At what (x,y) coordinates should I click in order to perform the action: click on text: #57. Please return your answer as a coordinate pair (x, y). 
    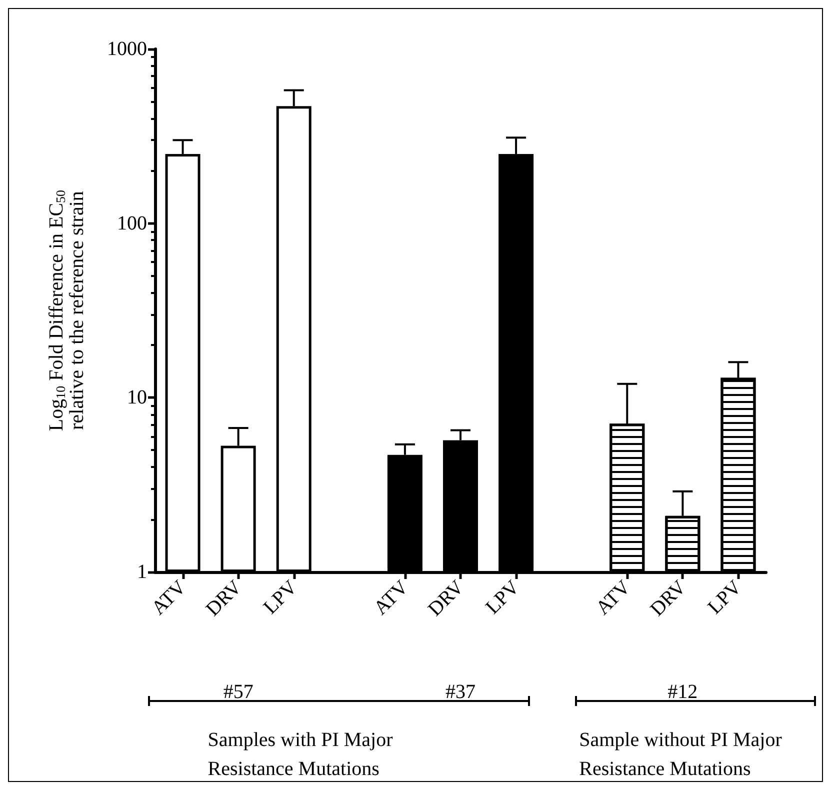
    Looking at the image, I should click on (238, 692).